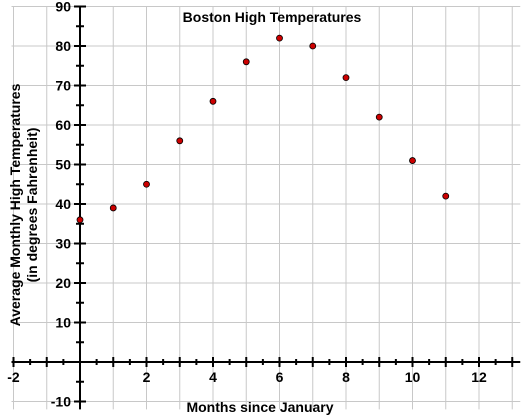 The width and height of the screenshot is (525, 418). I want to click on x-tick-label: 2, so click(147, 377).